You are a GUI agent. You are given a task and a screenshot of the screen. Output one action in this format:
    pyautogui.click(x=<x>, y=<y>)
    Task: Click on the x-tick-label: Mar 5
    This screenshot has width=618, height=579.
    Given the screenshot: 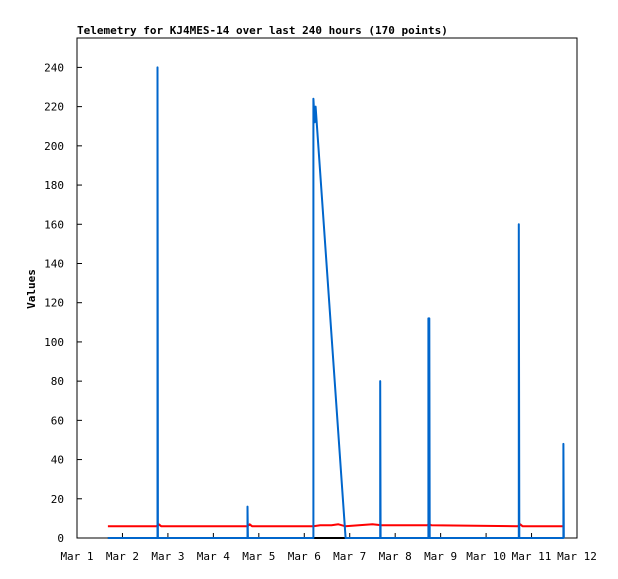 What is the action you would take?
    pyautogui.click(x=258, y=556)
    